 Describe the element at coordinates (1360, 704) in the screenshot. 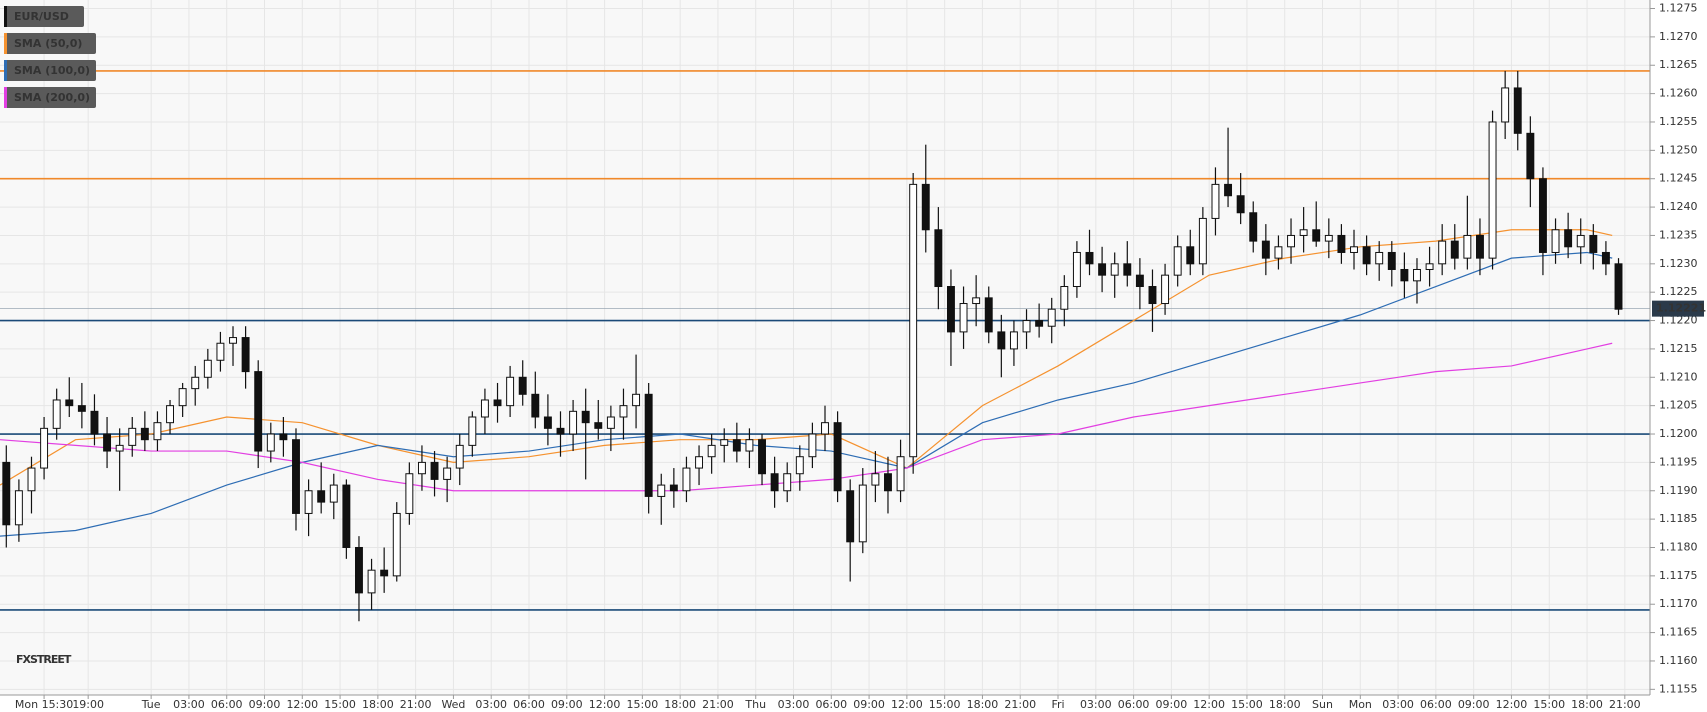

I see `x-tick-label: Mon` at that location.